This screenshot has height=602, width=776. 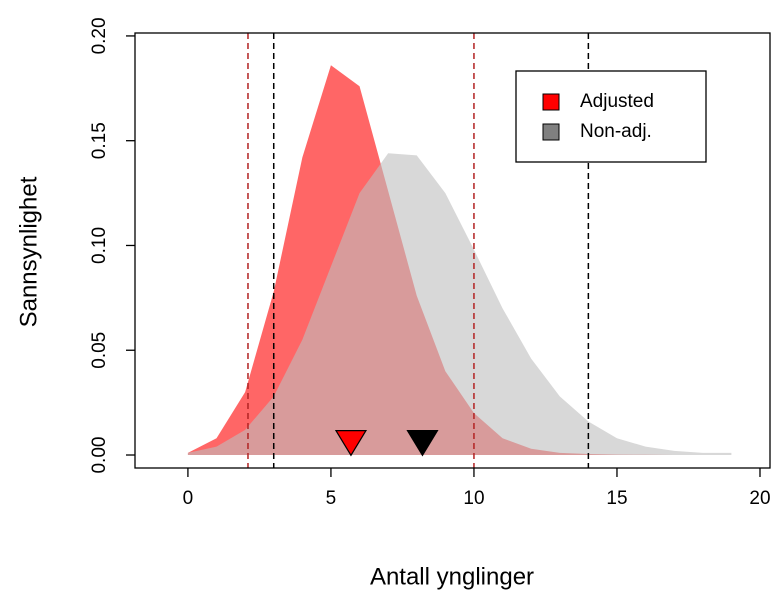 What do you see at coordinates (188, 498) in the screenshot?
I see `x-tick-label: 0` at bounding box center [188, 498].